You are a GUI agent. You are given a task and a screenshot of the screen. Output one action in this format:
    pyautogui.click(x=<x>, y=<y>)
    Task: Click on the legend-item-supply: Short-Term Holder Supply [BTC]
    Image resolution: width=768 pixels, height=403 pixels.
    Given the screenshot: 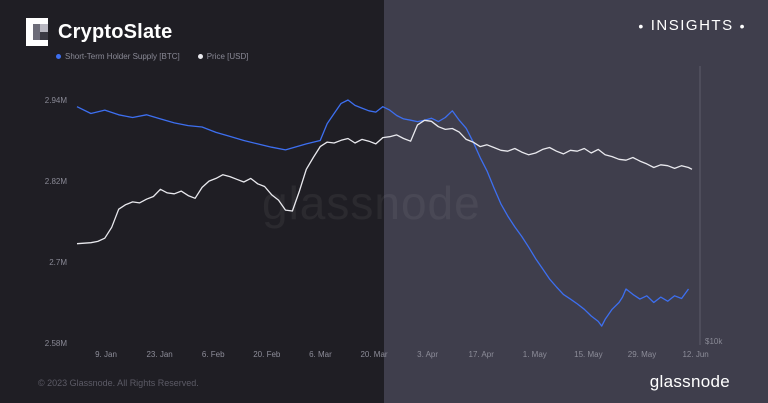 What is the action you would take?
    pyautogui.click(x=118, y=56)
    